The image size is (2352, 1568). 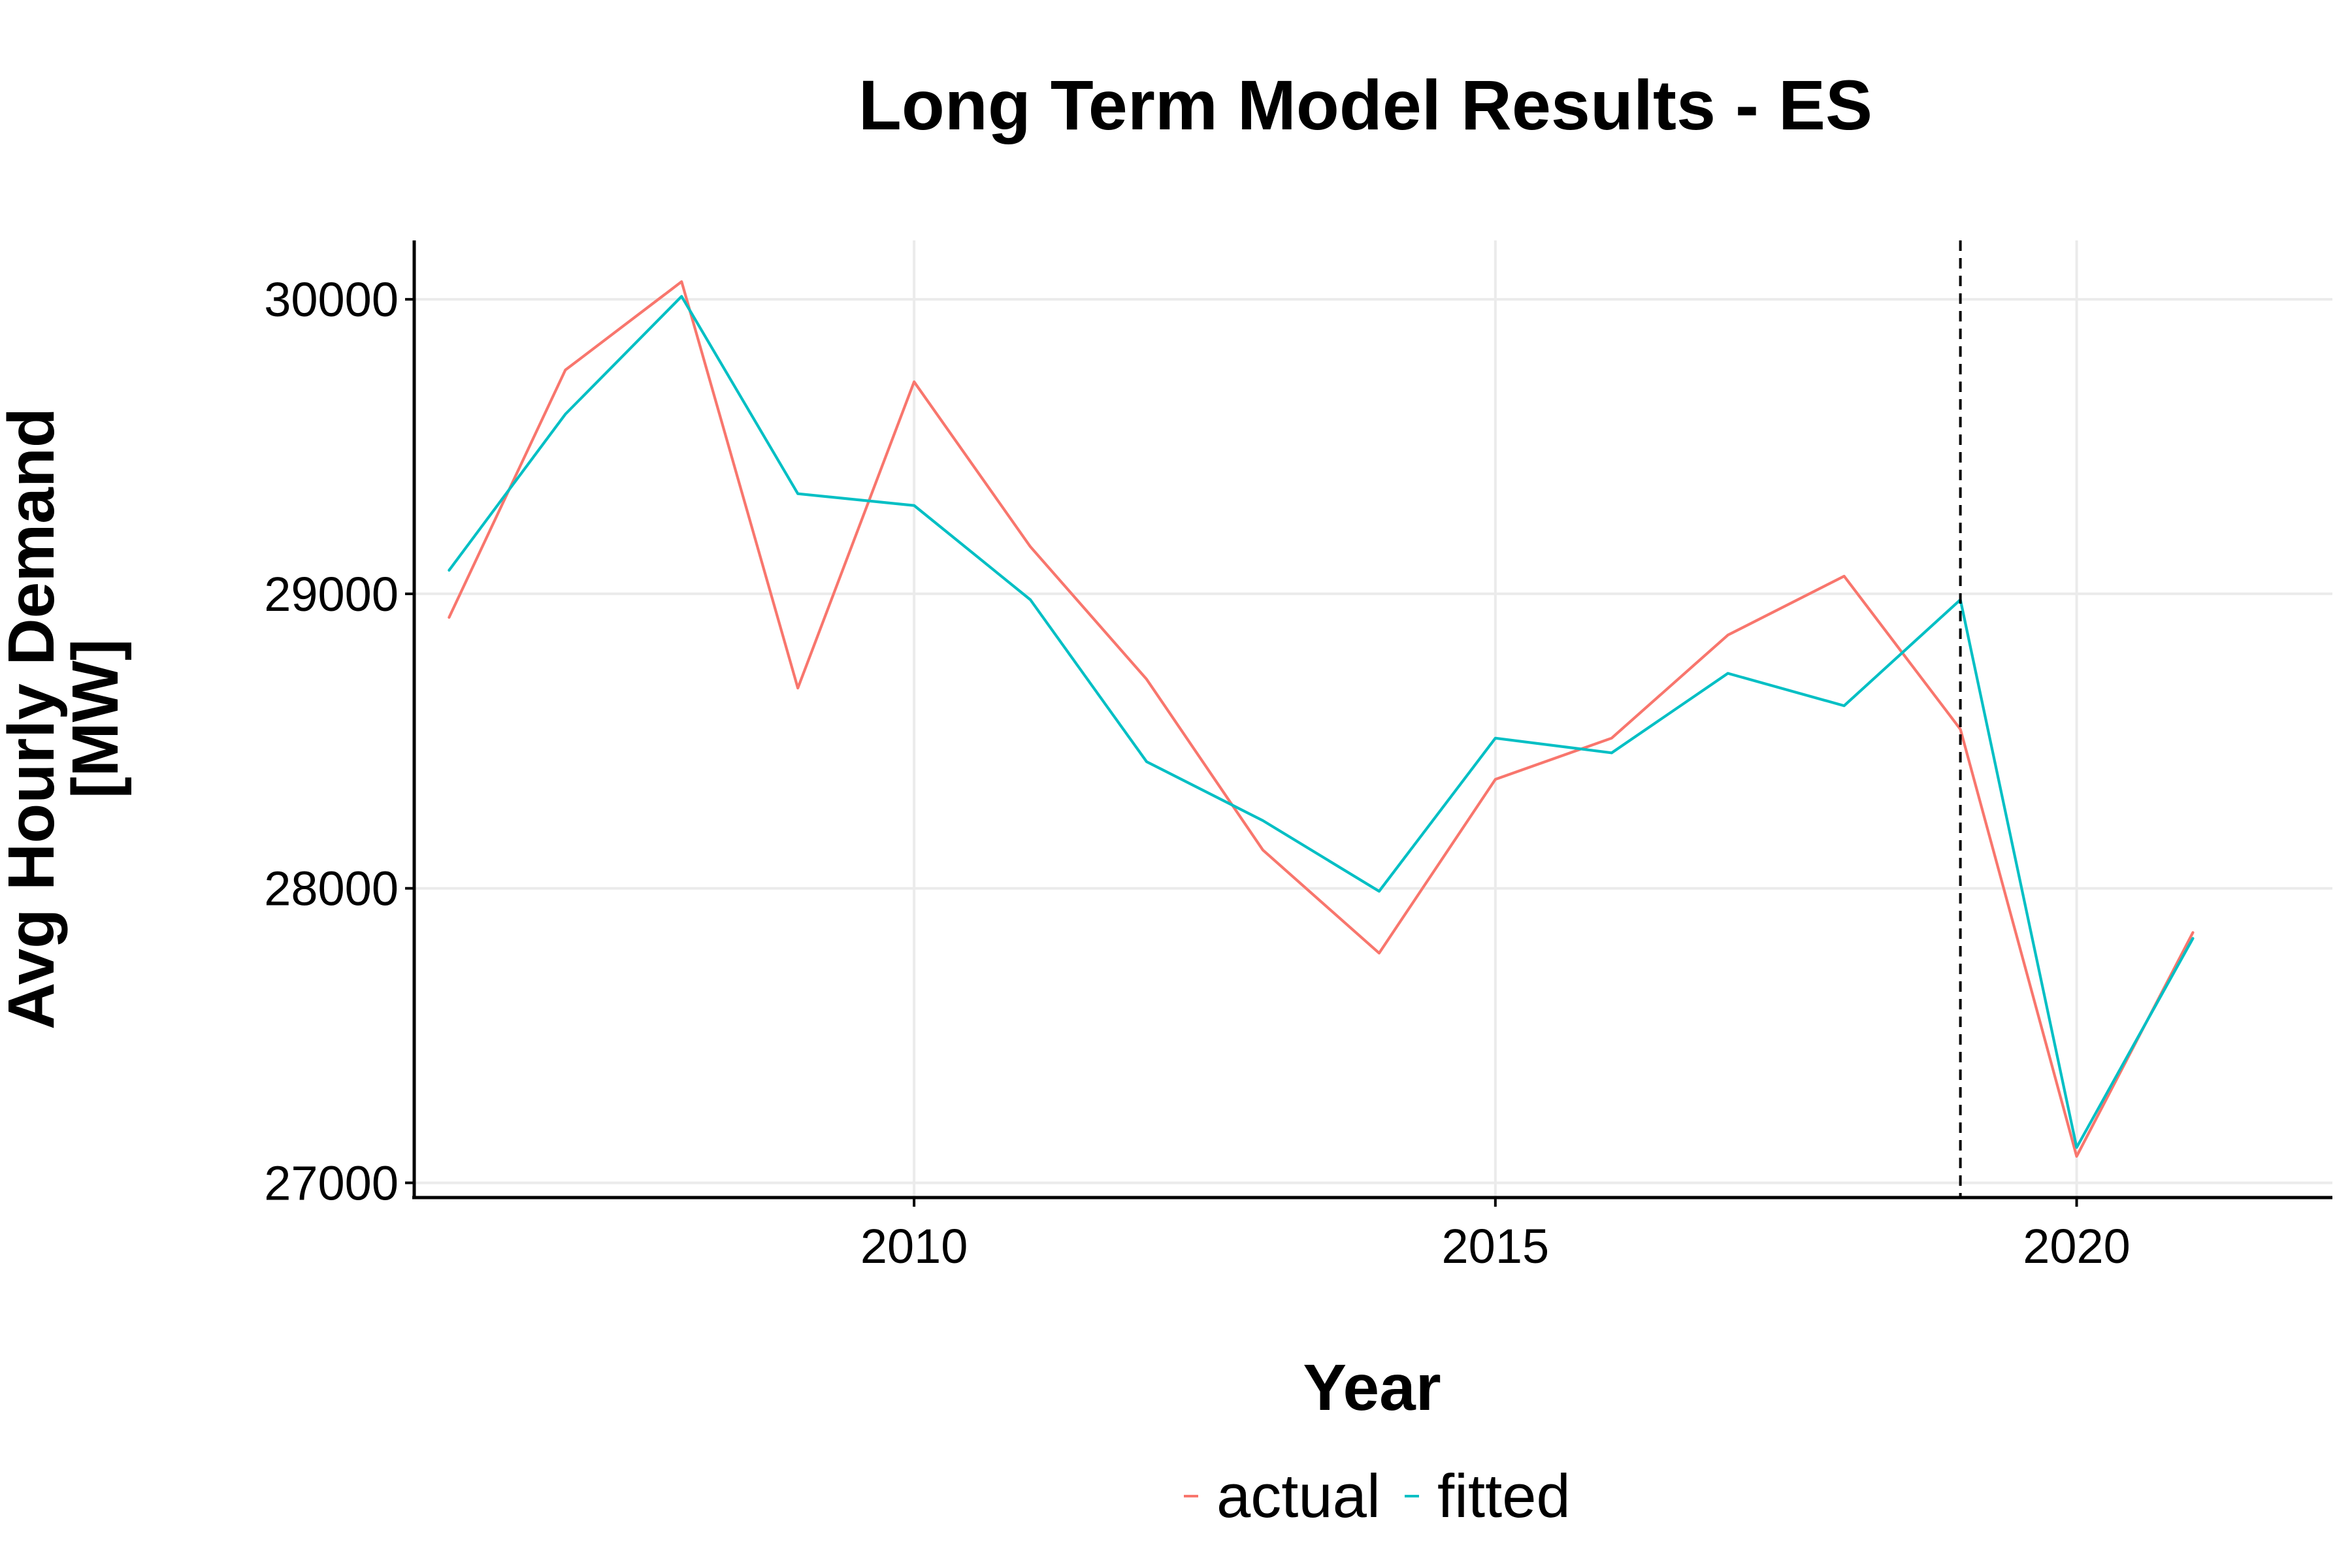 I want to click on y-axis-title: Avg Hourly Demand [MW], so click(x=66, y=719).